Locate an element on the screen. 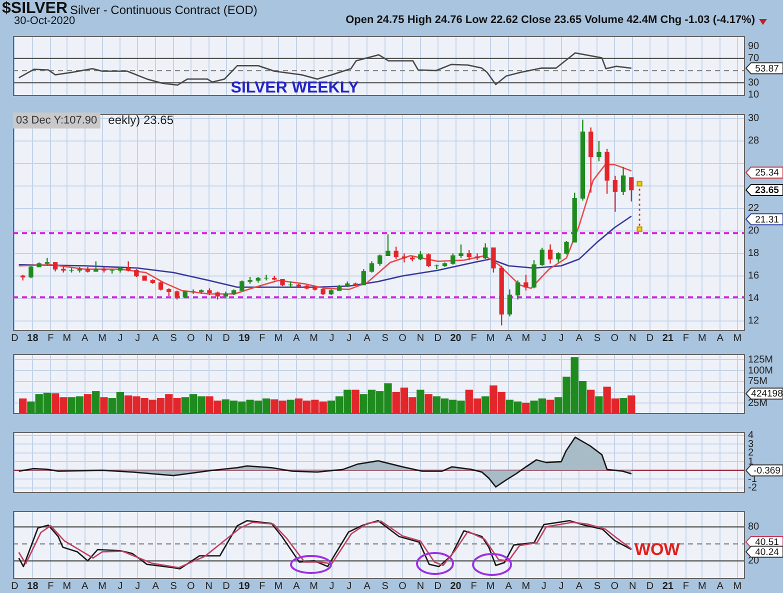 The height and width of the screenshot is (593, 783). chart-subtitle: Silver - Continuous Contract (EOD) is located at coordinates (164, 10).